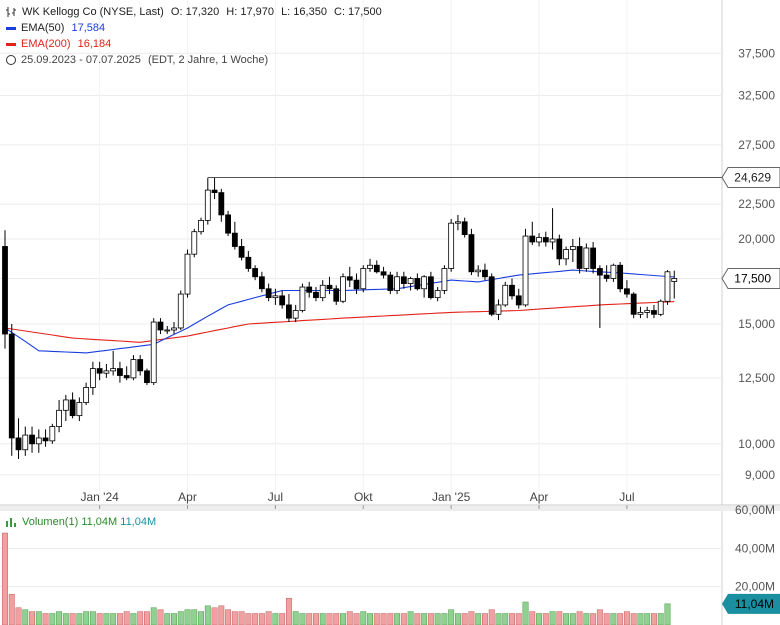  I want to click on volume-current-badge, so click(751, 603).